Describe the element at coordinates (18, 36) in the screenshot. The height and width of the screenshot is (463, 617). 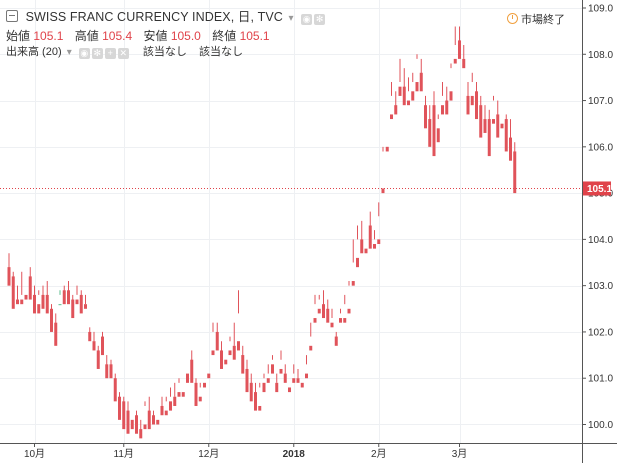
I see `open-label: 始値` at that location.